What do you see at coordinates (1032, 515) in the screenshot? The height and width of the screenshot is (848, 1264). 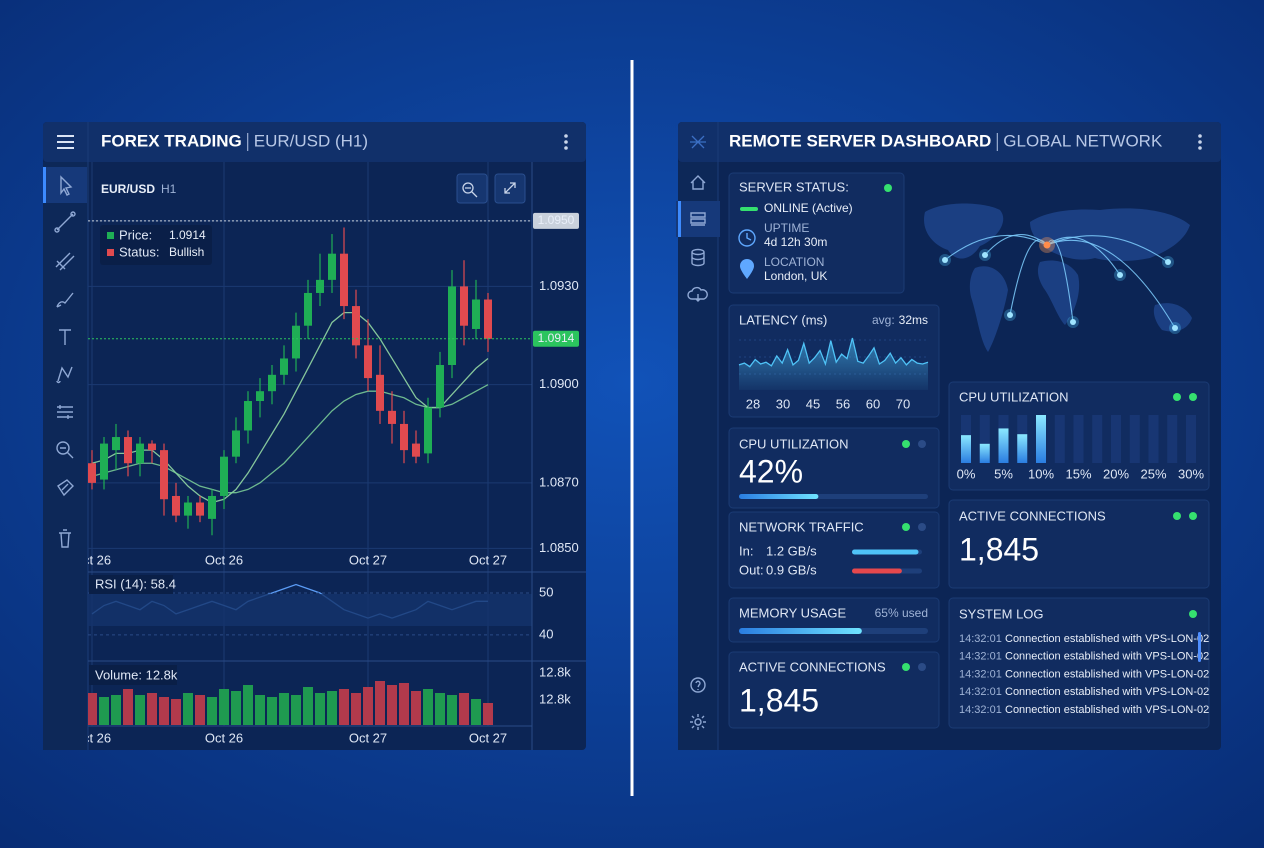 I see `card-title: ACTIVE CONNECTIONS` at bounding box center [1032, 515].